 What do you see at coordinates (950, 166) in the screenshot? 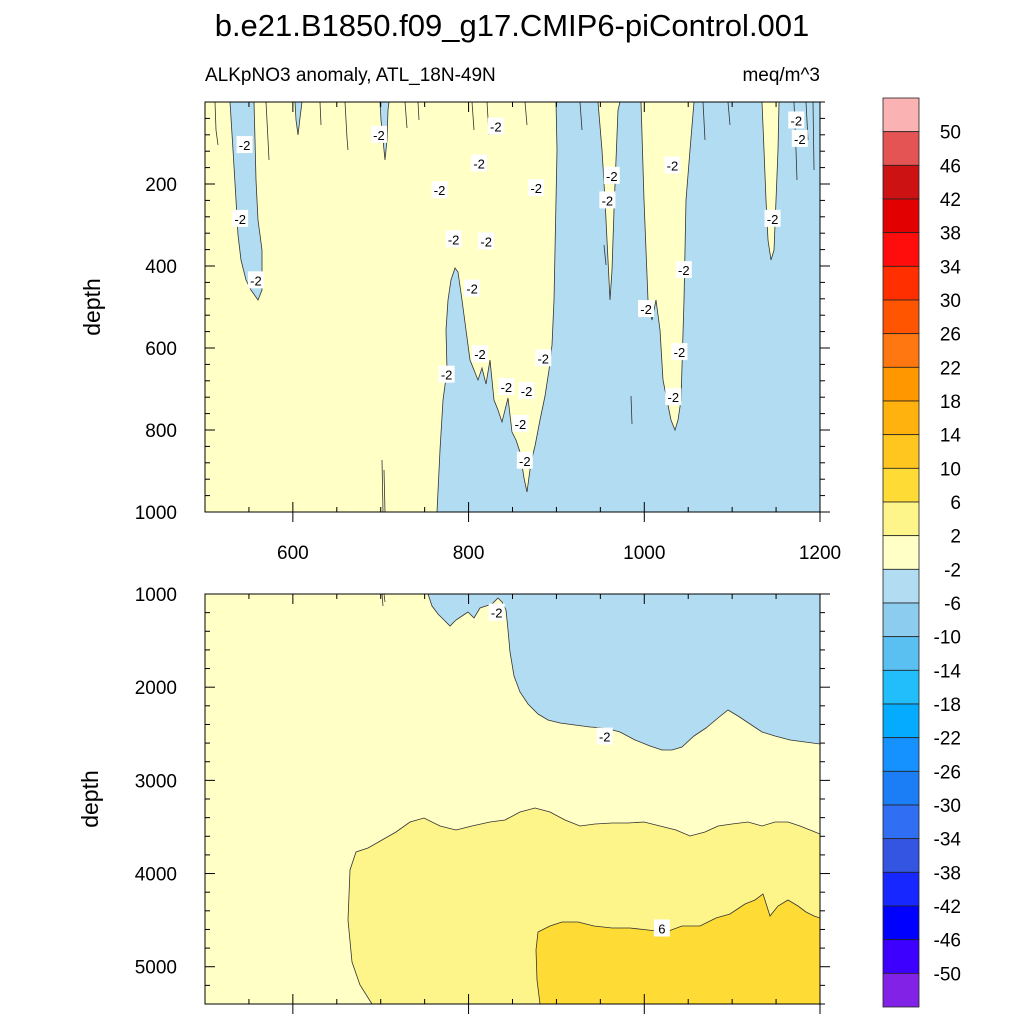
I see `colorbar-level-label: 46` at bounding box center [950, 166].